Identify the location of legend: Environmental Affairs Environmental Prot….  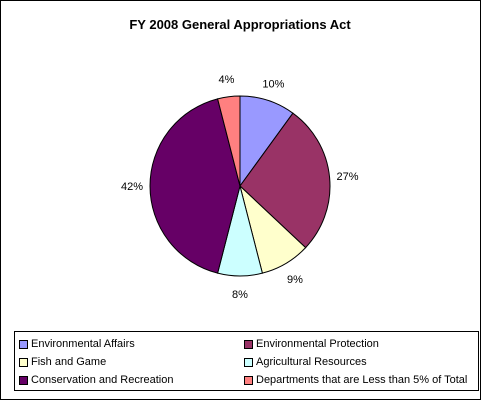
(246, 361).